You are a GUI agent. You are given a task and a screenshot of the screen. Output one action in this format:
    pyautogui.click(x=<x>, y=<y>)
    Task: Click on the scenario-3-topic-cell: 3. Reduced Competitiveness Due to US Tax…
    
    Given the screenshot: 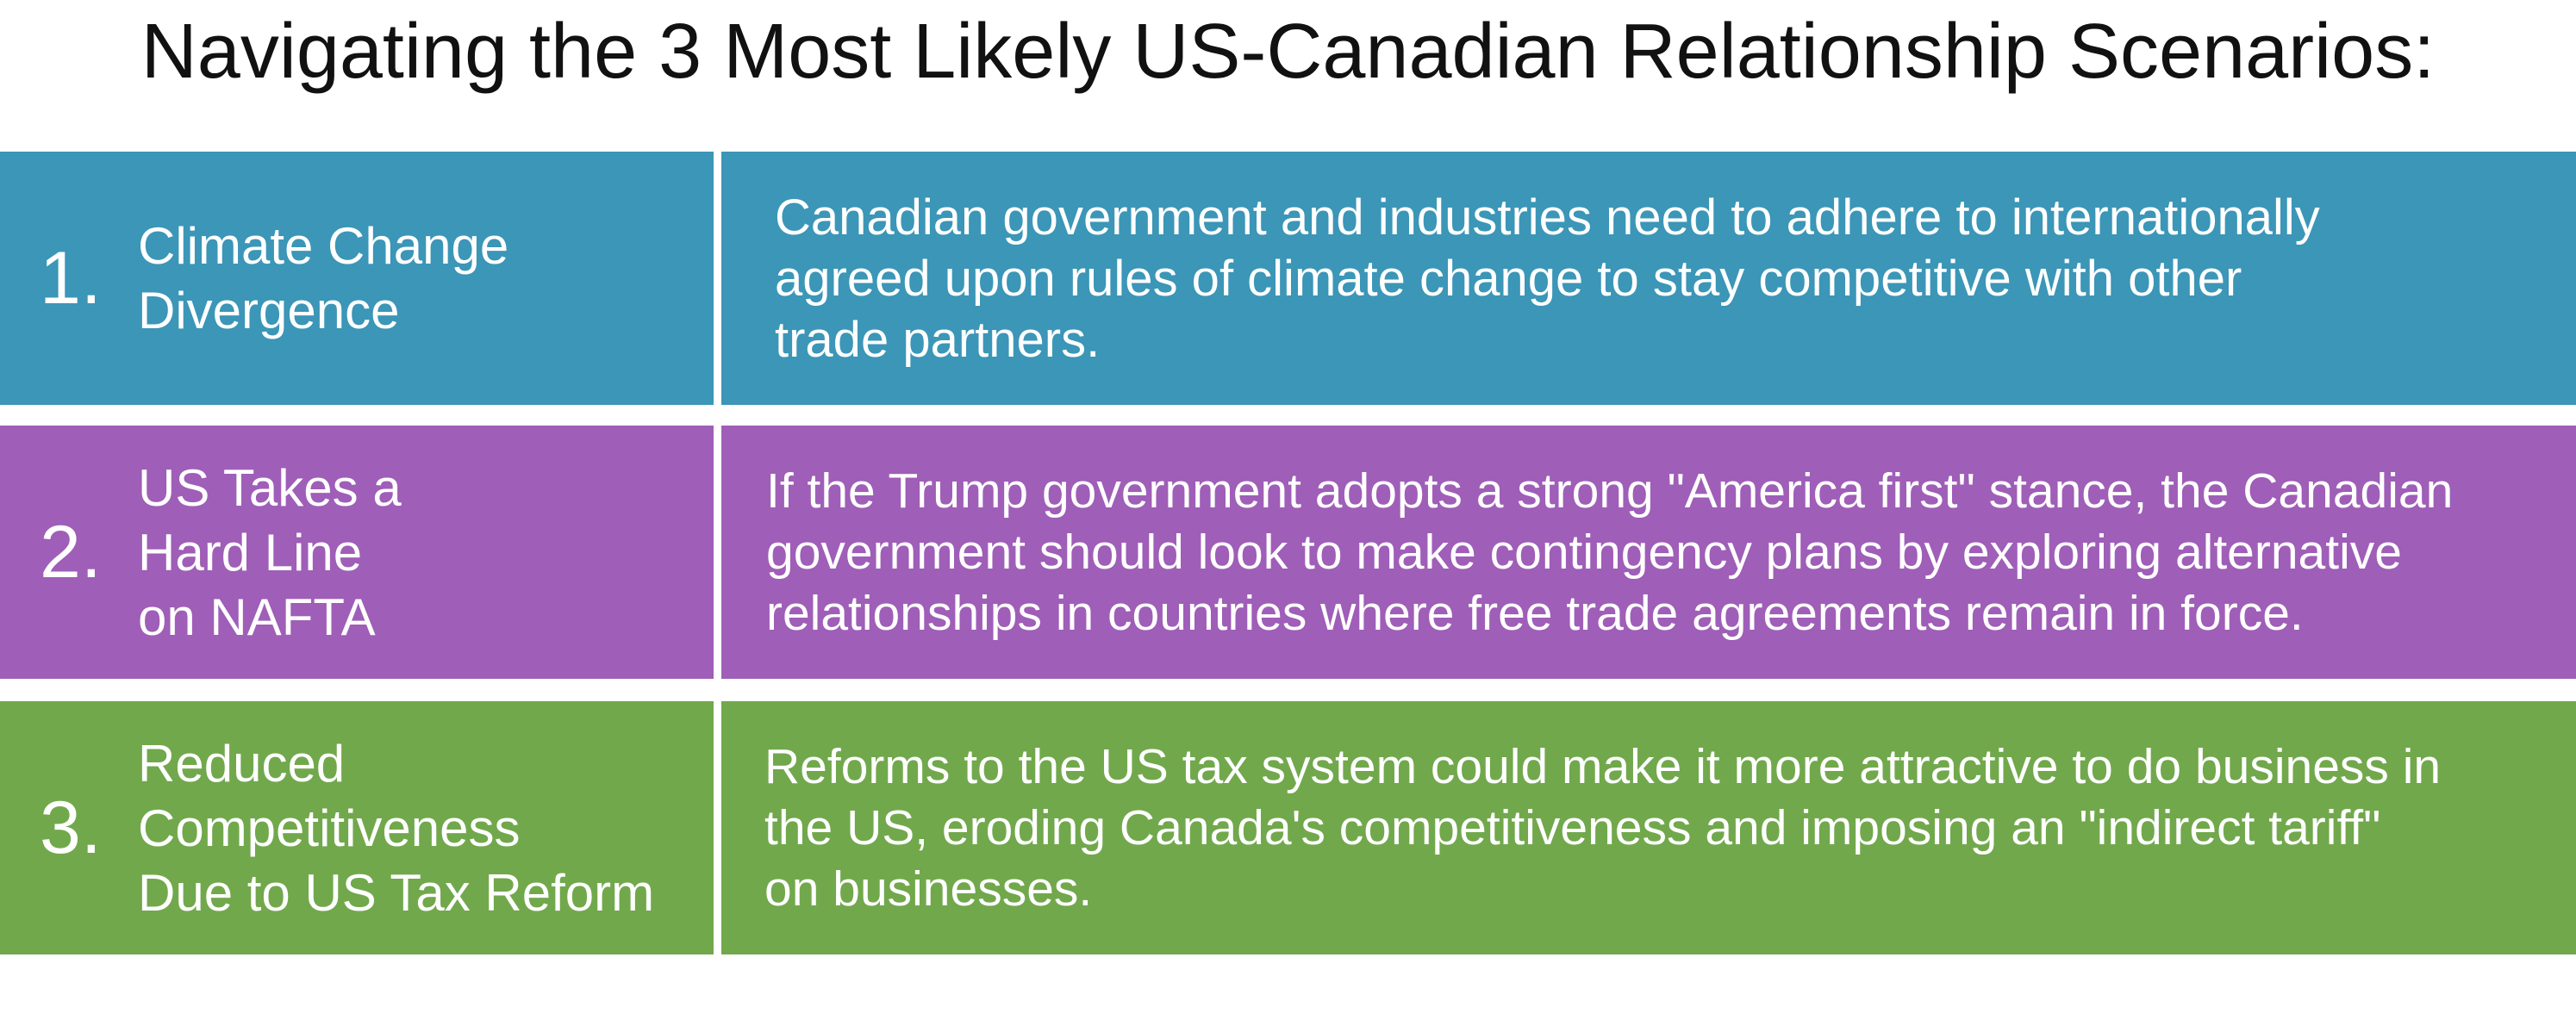 What is the action you would take?
    pyautogui.click(x=357, y=827)
    